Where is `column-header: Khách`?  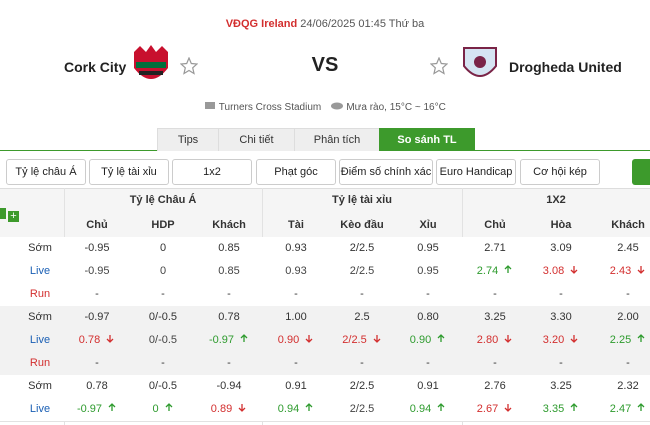 column-header: Khách is located at coordinates (628, 225).